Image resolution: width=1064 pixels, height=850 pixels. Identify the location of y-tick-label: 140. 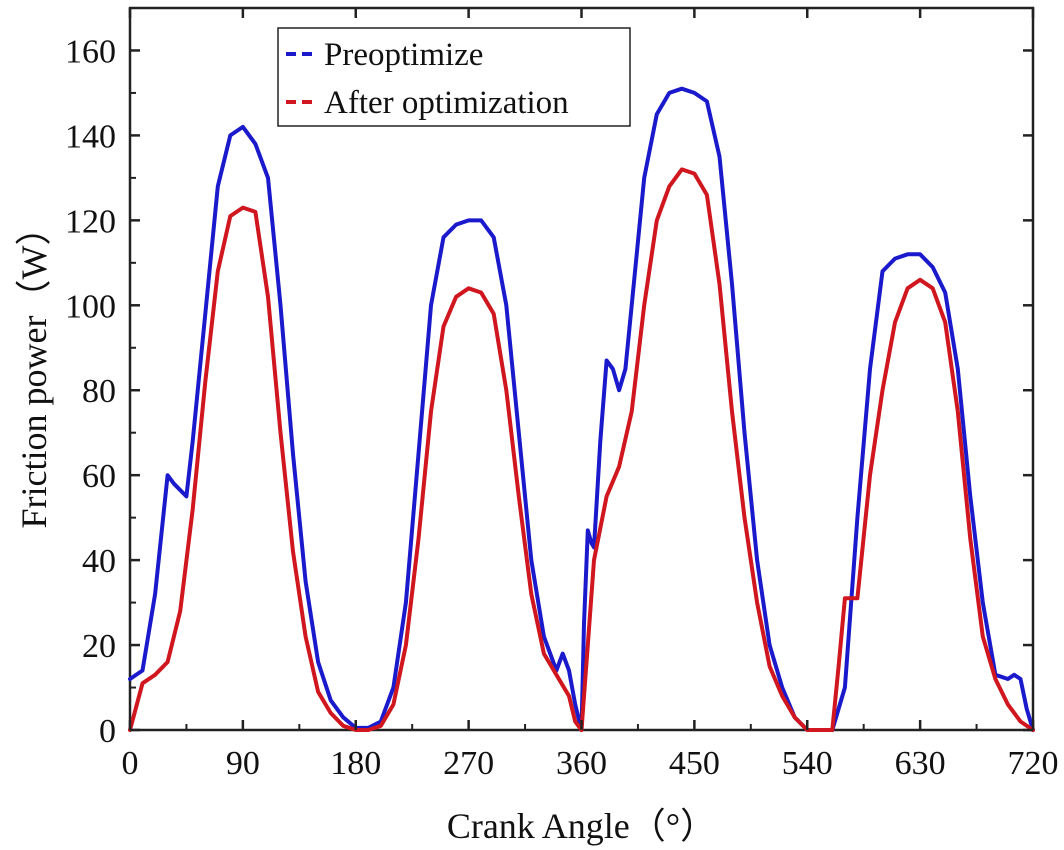
(90, 136).